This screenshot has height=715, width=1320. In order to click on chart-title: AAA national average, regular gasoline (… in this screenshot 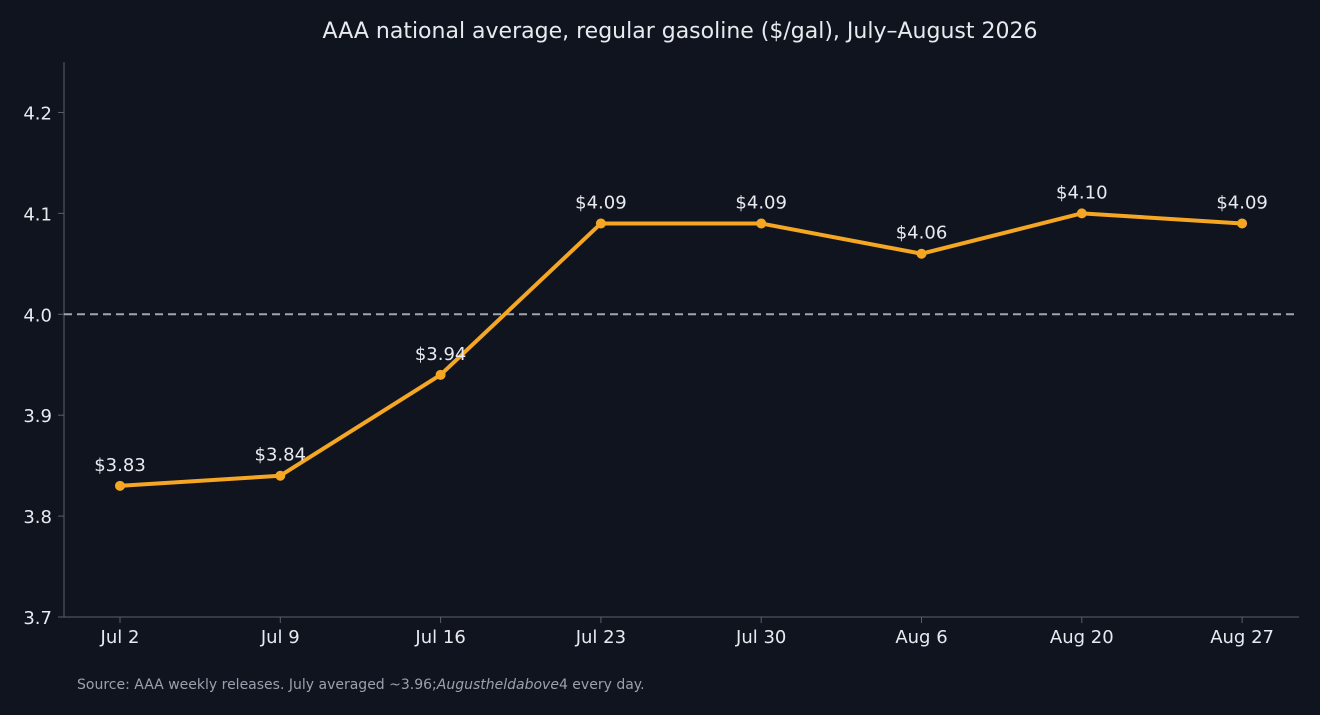, I will do `click(680, 31)`.